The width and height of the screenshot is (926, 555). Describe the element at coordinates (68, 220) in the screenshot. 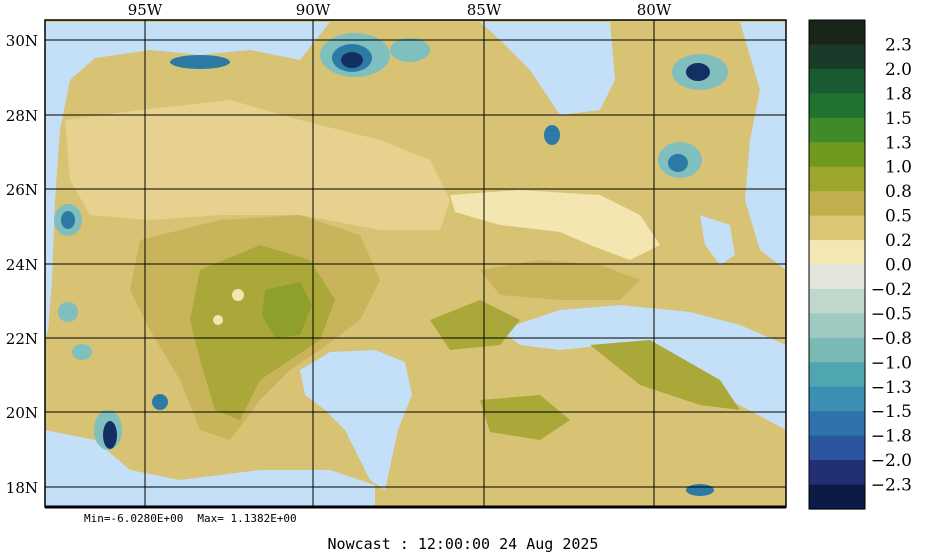

I see `blob-blue-texas` at that location.